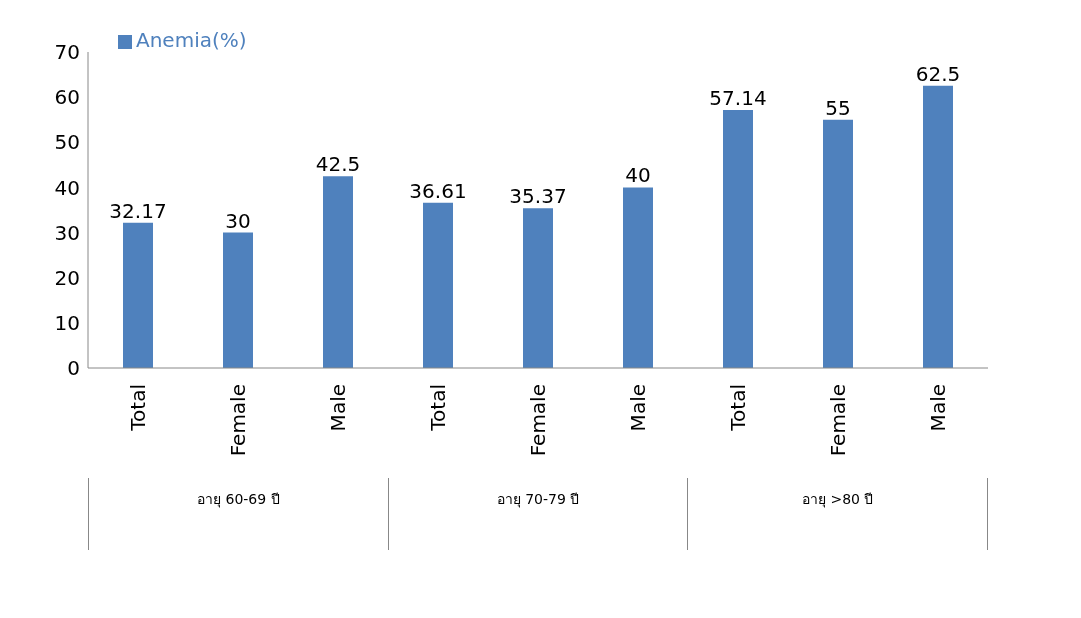 The height and width of the screenshot is (618, 1081). What do you see at coordinates (438, 190) in the screenshot?
I see `data-label: 36.61` at bounding box center [438, 190].